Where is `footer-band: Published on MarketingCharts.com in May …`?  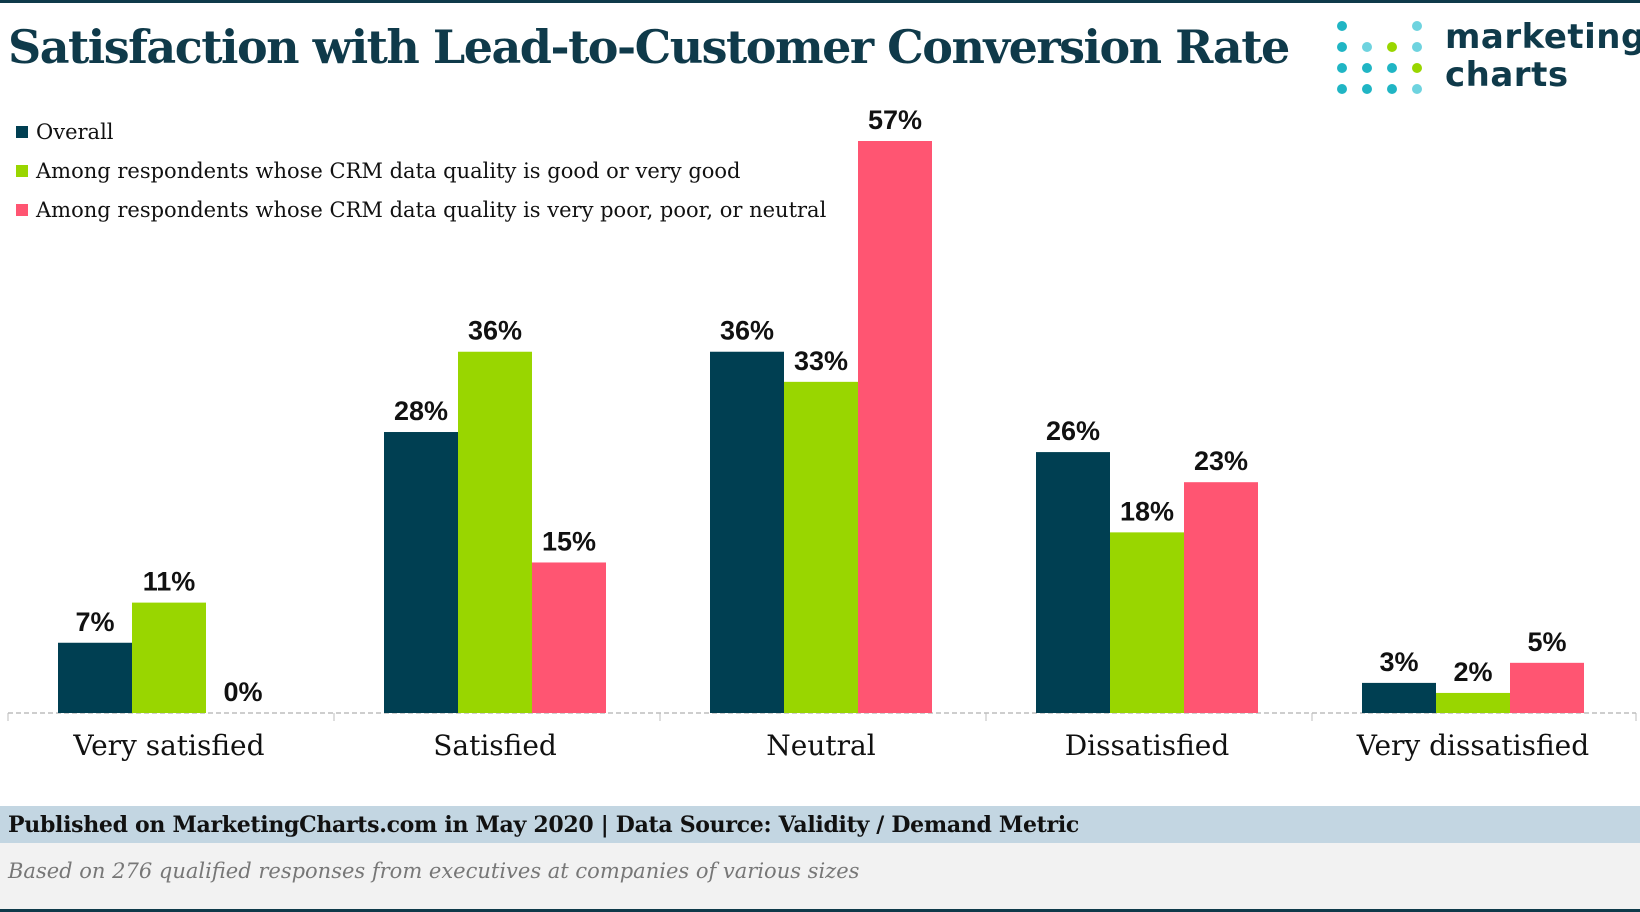 footer-band: Published on MarketingCharts.com in May … is located at coordinates (820, 824).